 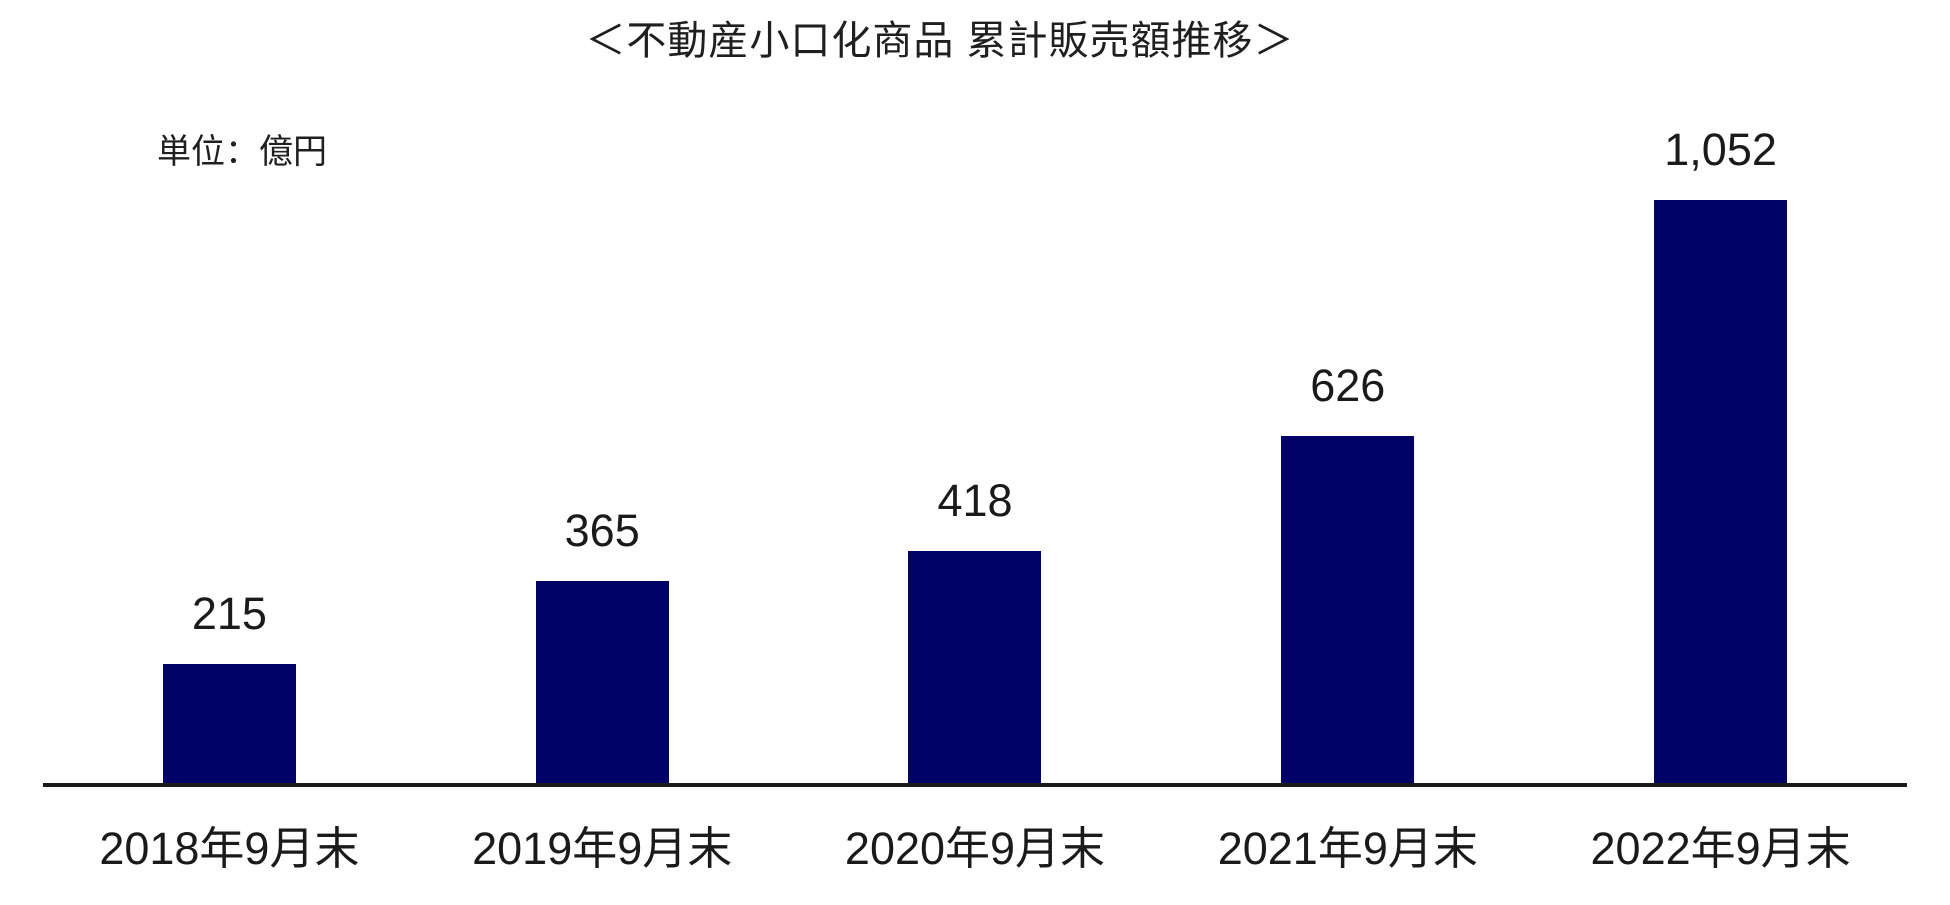 I want to click on bar-value-label: 1,052, so click(x=1720, y=149).